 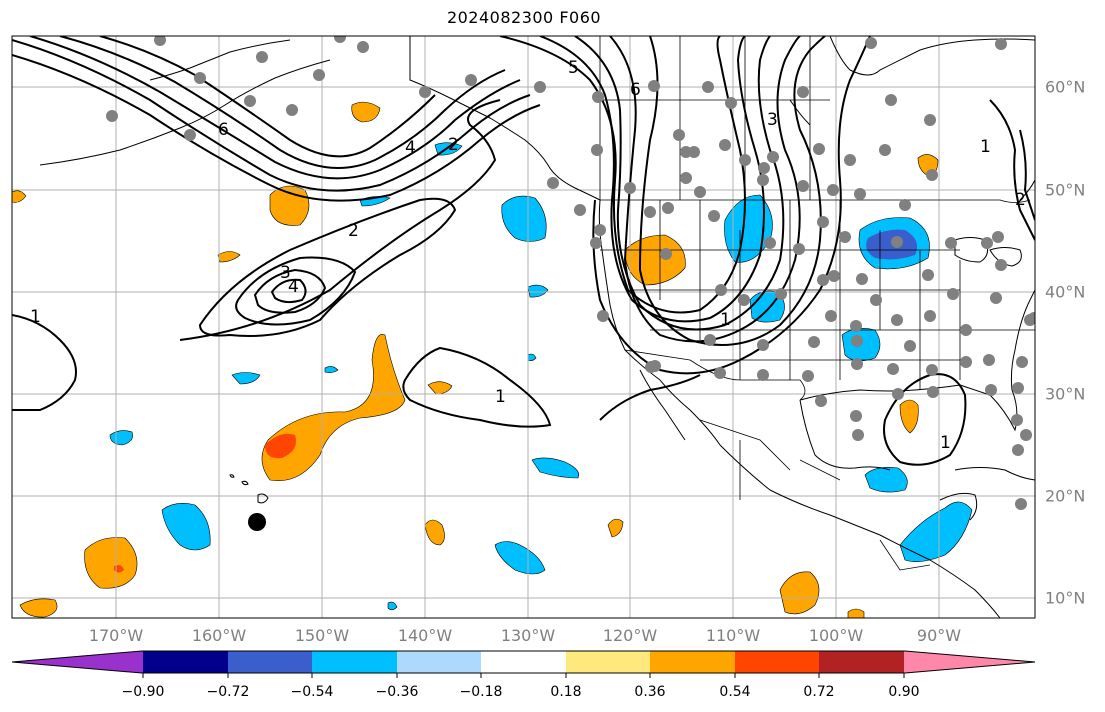 I want to click on lat-label: 30°N, so click(x=1065, y=394).